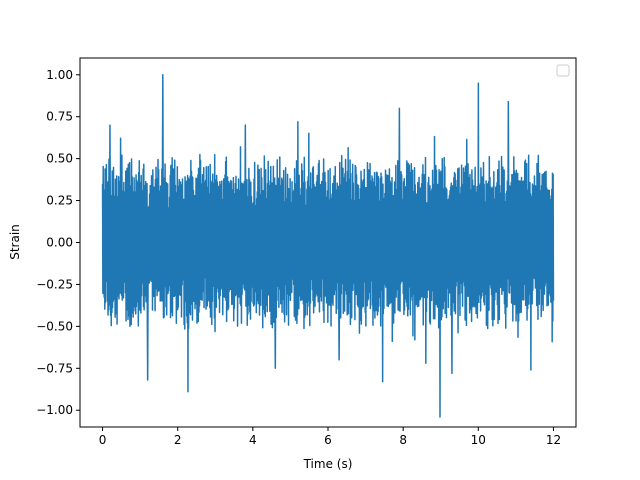  Describe the element at coordinates (59, 243) in the screenshot. I see `y-tick-label: 0.00` at that location.